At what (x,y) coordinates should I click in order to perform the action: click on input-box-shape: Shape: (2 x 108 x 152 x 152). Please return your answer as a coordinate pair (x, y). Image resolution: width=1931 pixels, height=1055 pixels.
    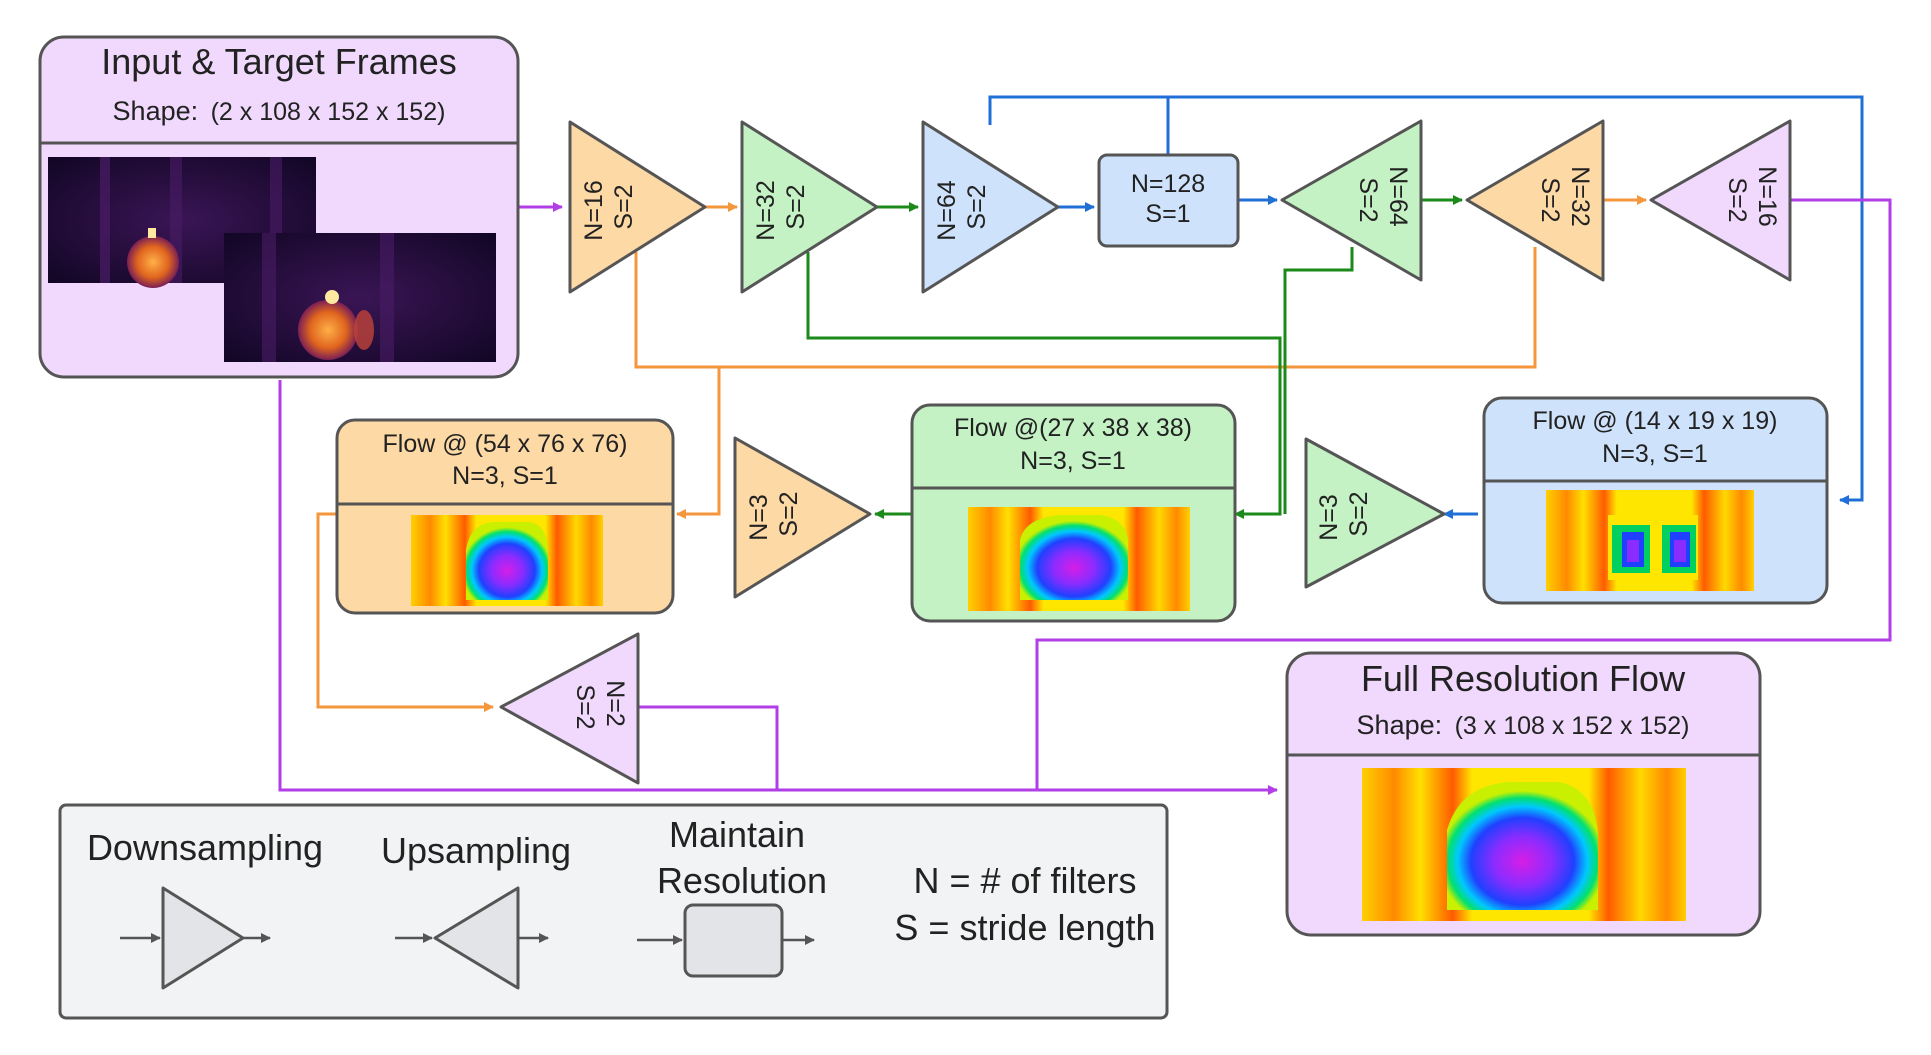
    Looking at the image, I should click on (279, 111).